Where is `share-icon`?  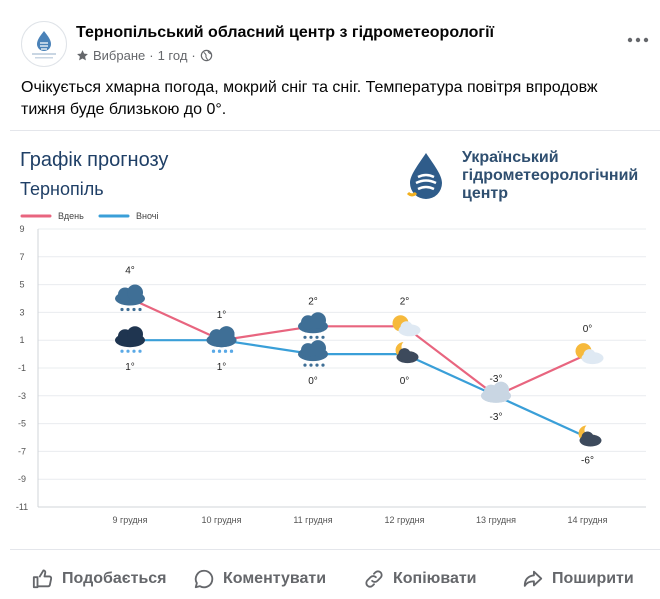
share-icon is located at coordinates (533, 578).